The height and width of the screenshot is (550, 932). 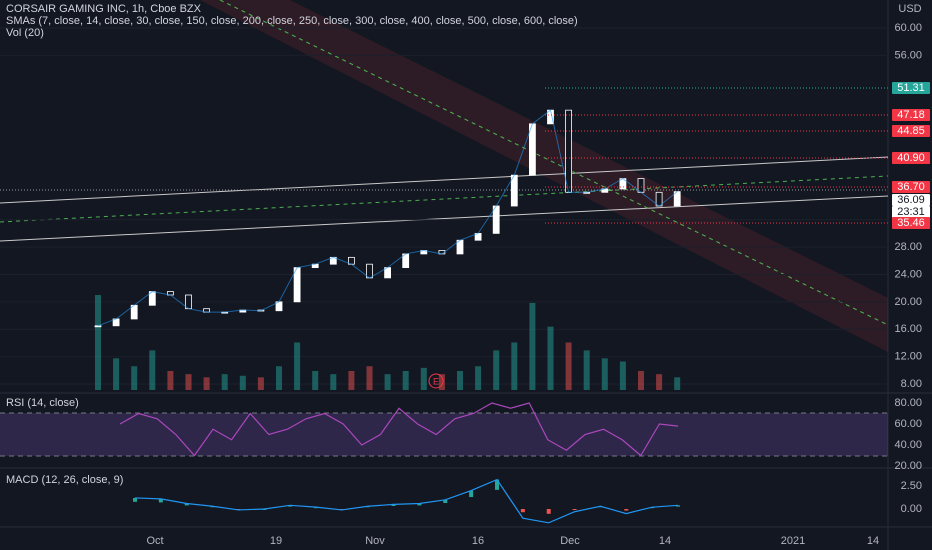 I want to click on rsi-tick-label: 40.00, so click(x=908, y=445).